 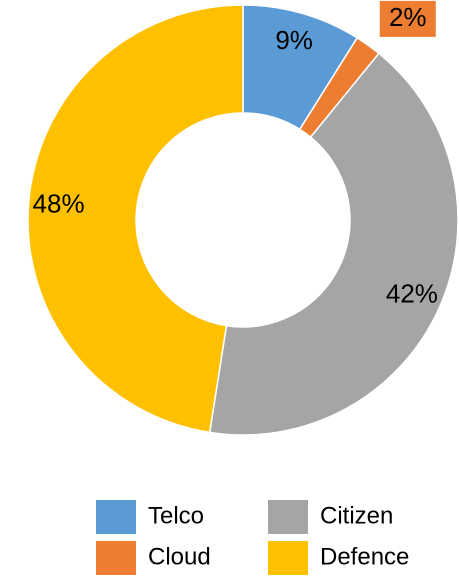 What do you see at coordinates (356, 515) in the screenshot?
I see `legend-label: Citizen` at bounding box center [356, 515].